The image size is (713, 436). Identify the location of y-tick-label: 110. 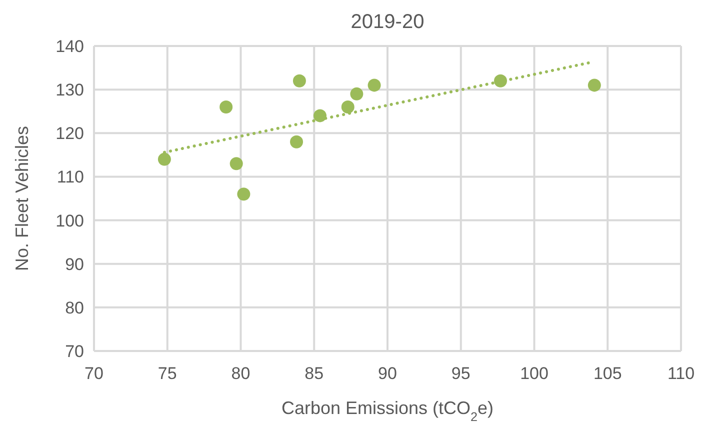
(70, 177).